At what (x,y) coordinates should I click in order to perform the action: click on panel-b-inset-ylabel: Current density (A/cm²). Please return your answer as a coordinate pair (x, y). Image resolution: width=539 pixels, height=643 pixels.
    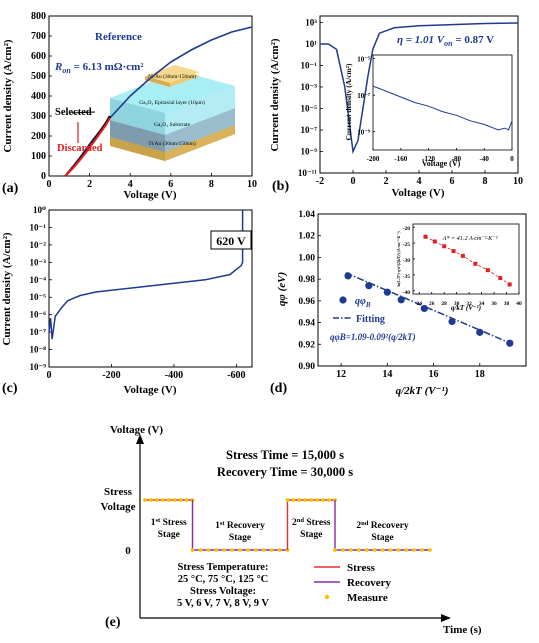
    Looking at the image, I should click on (348, 102).